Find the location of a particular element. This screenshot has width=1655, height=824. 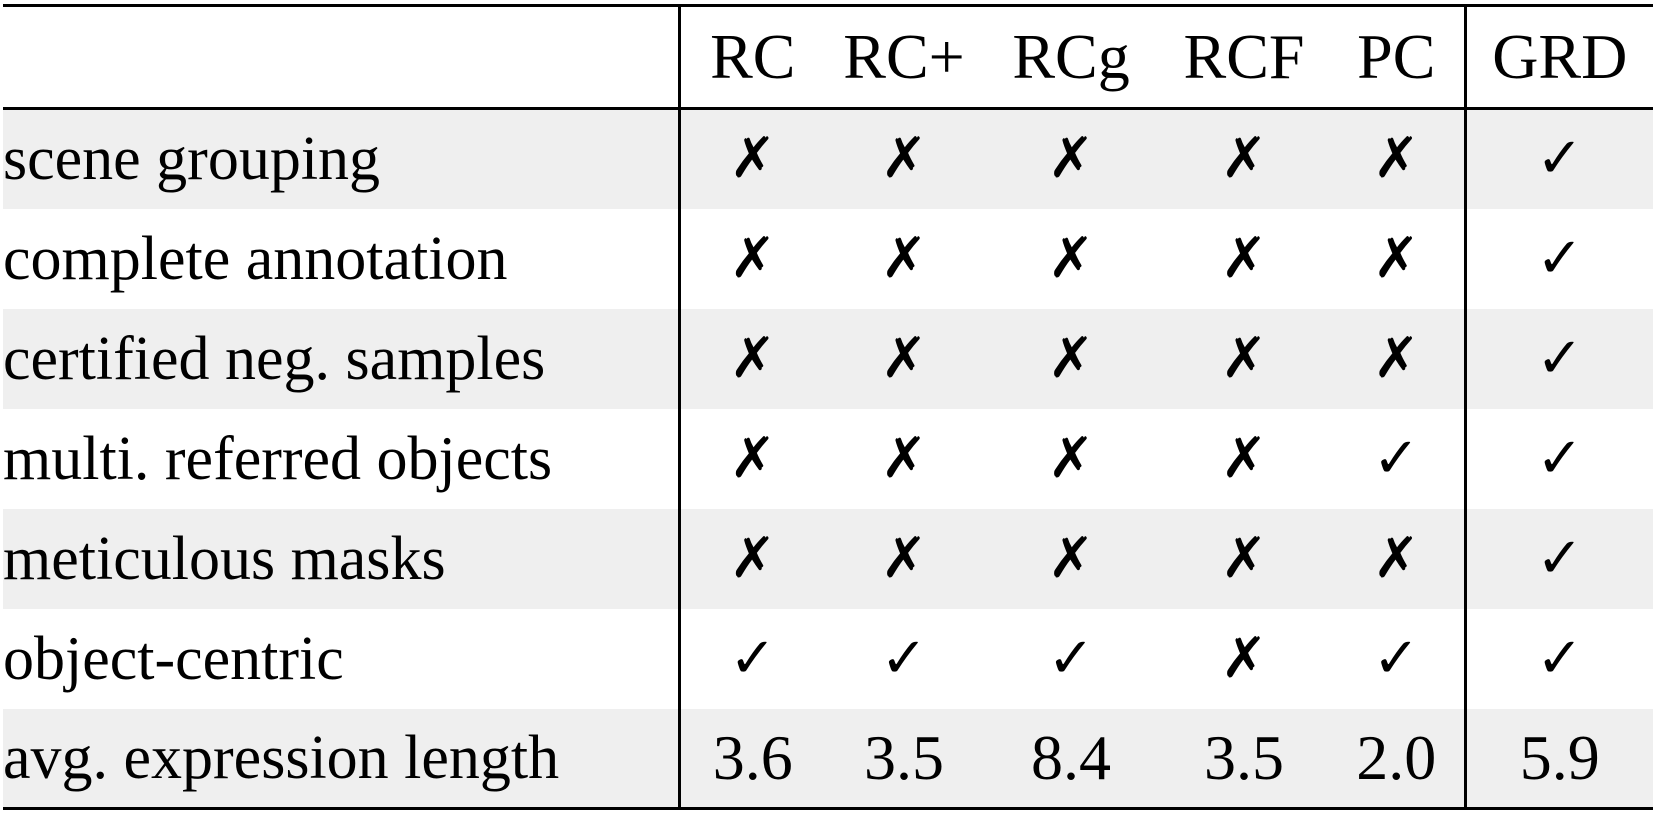

header-rcg: RCg is located at coordinates (1071, 57).